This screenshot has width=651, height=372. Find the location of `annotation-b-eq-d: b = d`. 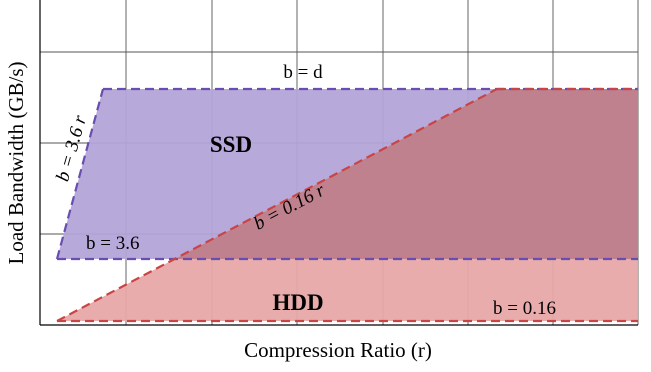

annotation-b-eq-d: b = d is located at coordinates (303, 72).